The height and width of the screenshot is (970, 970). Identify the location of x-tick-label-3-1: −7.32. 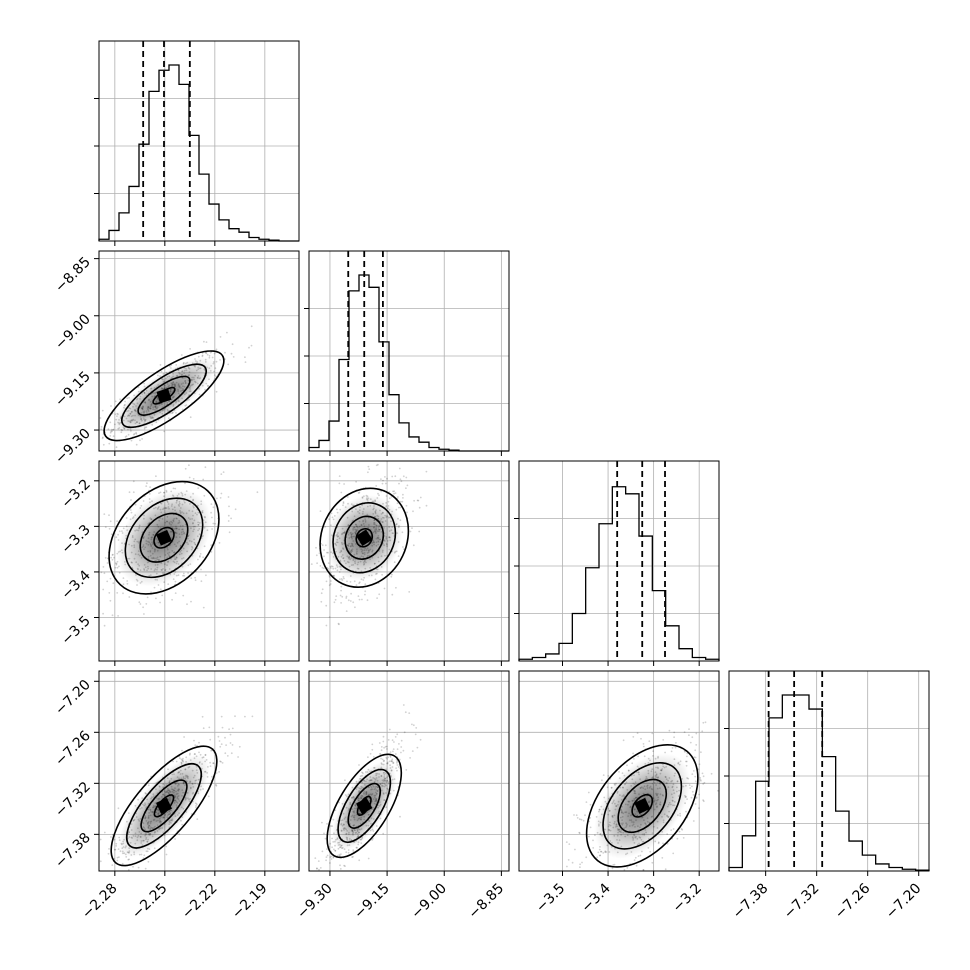
(802, 902).